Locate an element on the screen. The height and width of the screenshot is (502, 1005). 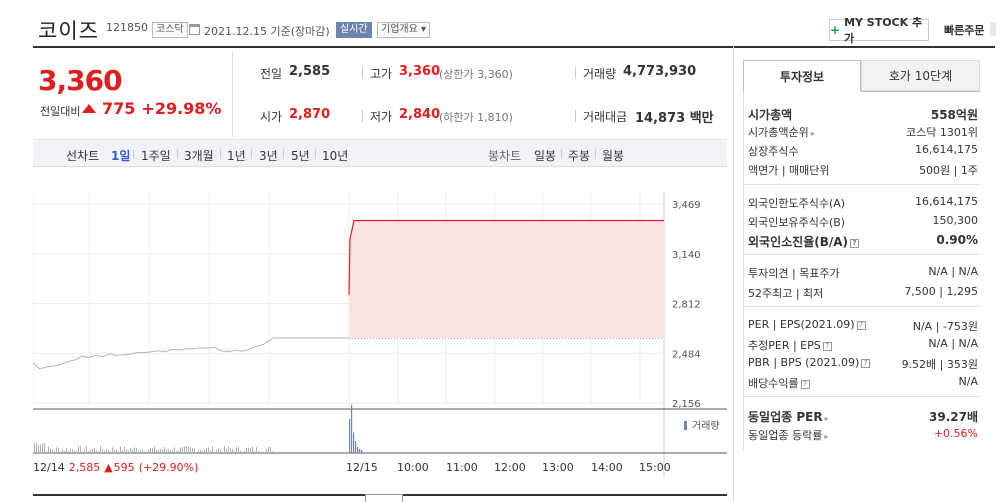
panel-section-divider is located at coordinates (861, 306).